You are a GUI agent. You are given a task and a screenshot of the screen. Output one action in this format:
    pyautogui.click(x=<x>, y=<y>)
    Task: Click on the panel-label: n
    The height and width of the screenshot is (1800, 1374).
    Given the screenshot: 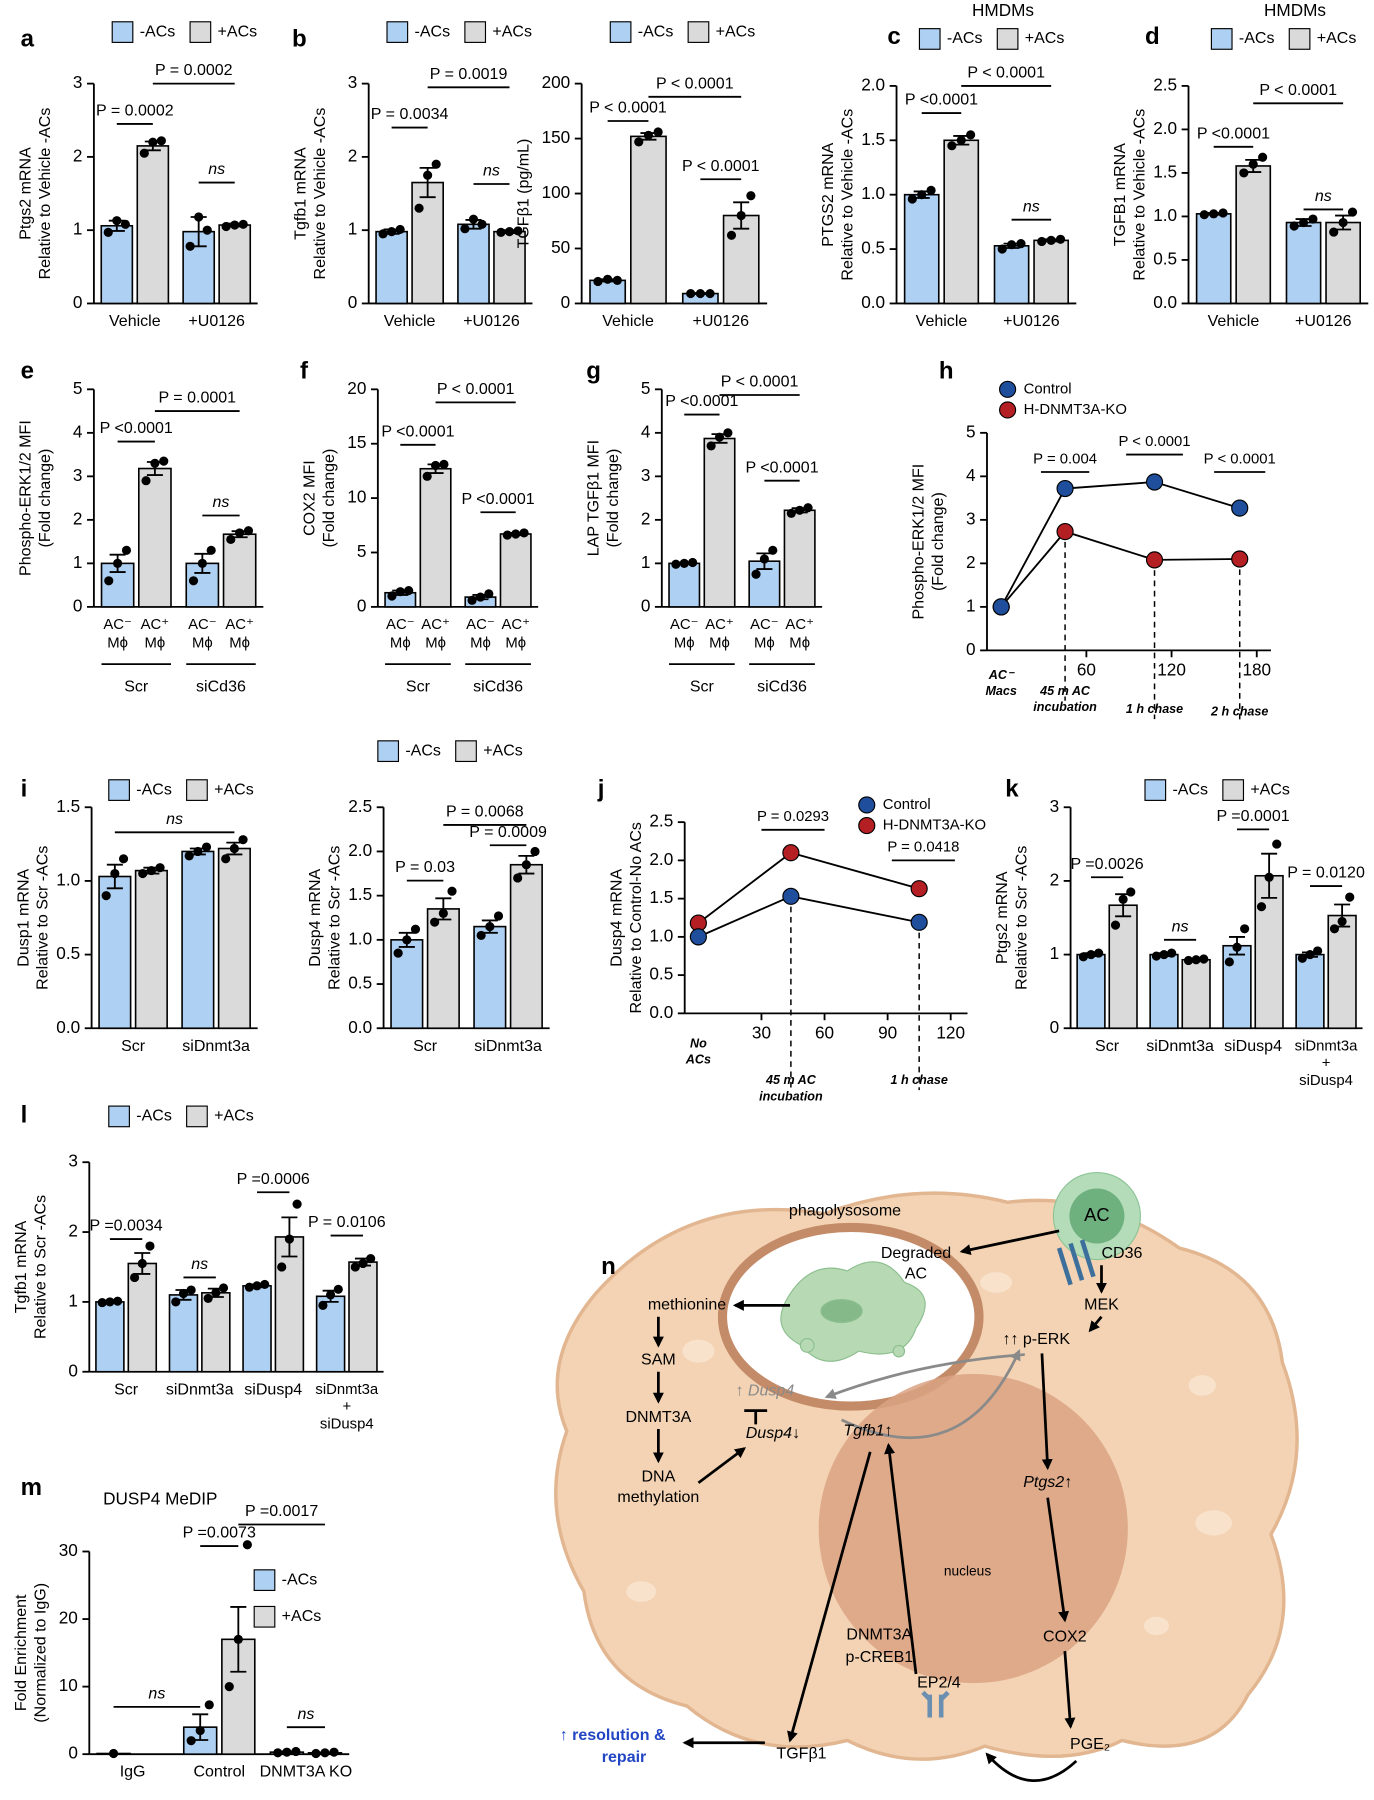 What is the action you would take?
    pyautogui.click(x=608, y=1266)
    